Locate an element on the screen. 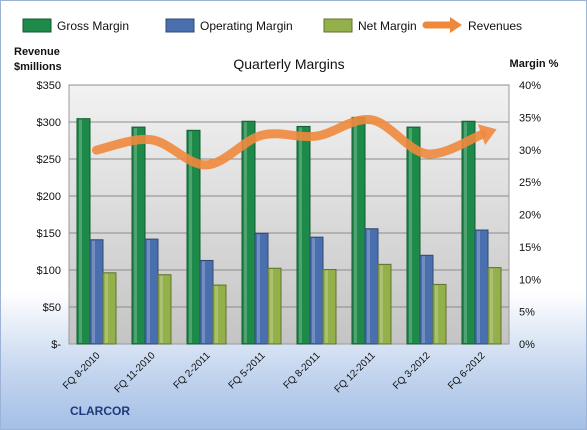 Image resolution: width=587 pixels, height=430 pixels. x-tick-label: FQ 5-2011 is located at coordinates (247, 370).